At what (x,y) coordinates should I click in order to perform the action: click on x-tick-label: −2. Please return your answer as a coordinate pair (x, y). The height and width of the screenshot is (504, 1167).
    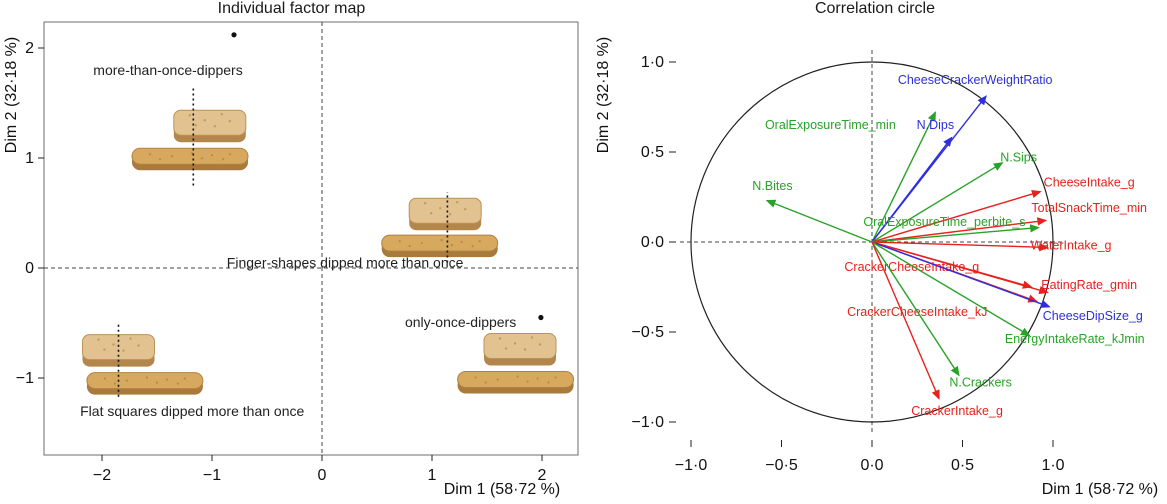
    Looking at the image, I should click on (102, 475).